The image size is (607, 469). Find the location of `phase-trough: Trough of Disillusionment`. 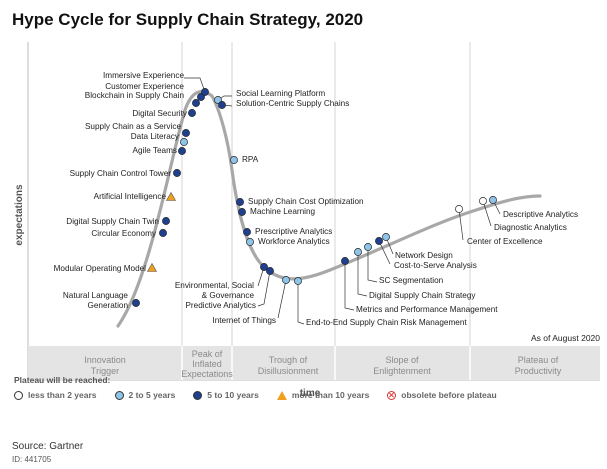

phase-trough: Trough of Disillusionment is located at coordinates (288, 365).